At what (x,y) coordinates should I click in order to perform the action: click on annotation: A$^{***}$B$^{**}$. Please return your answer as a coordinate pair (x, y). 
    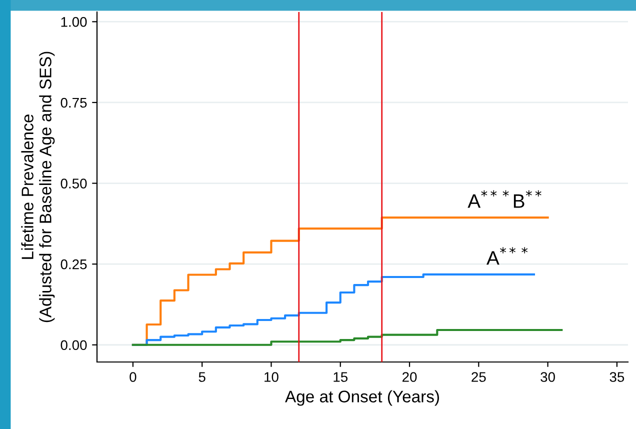
    Looking at the image, I should click on (505, 199).